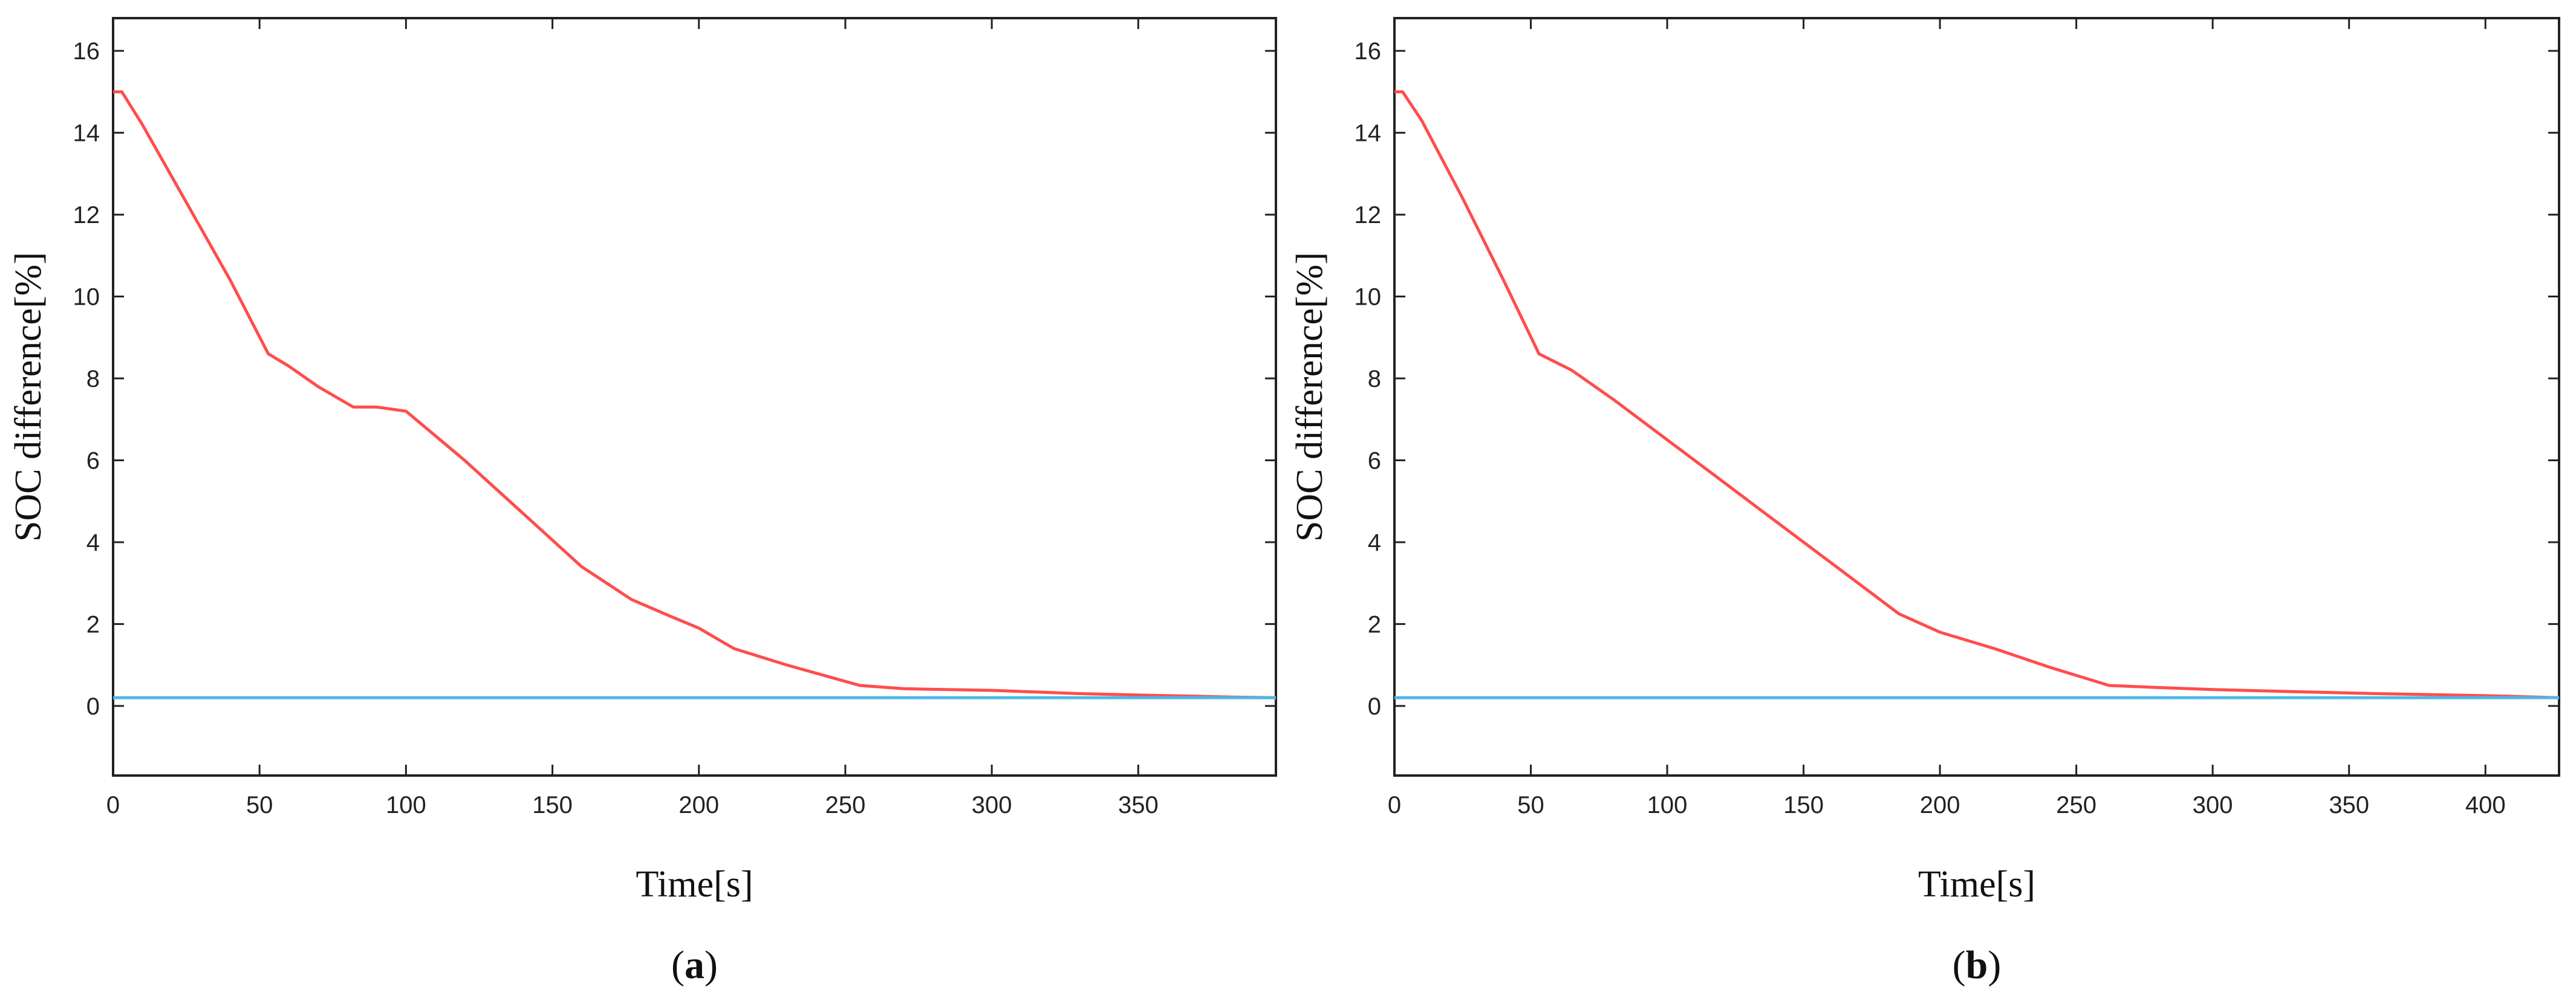 The height and width of the screenshot is (1001, 2576). I want to click on panel-label: (a), so click(695, 965).